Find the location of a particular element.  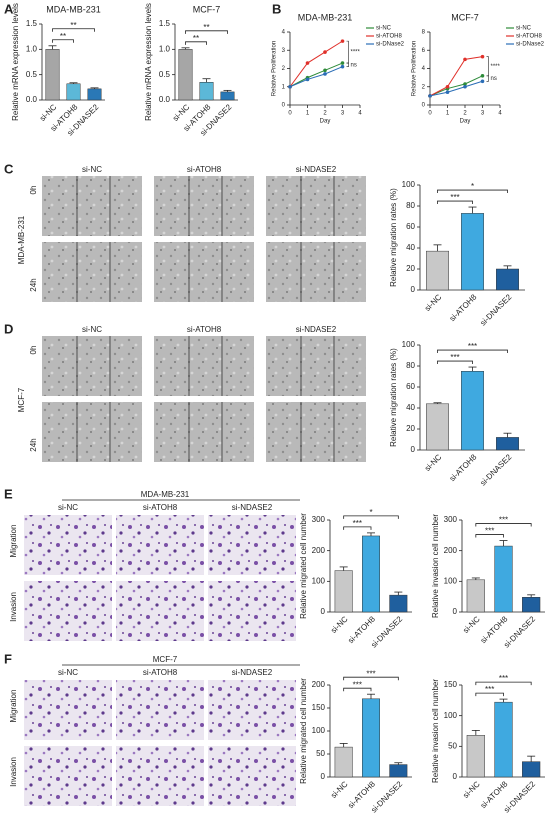

row-label: Invasion is located at coordinates (13, 772).